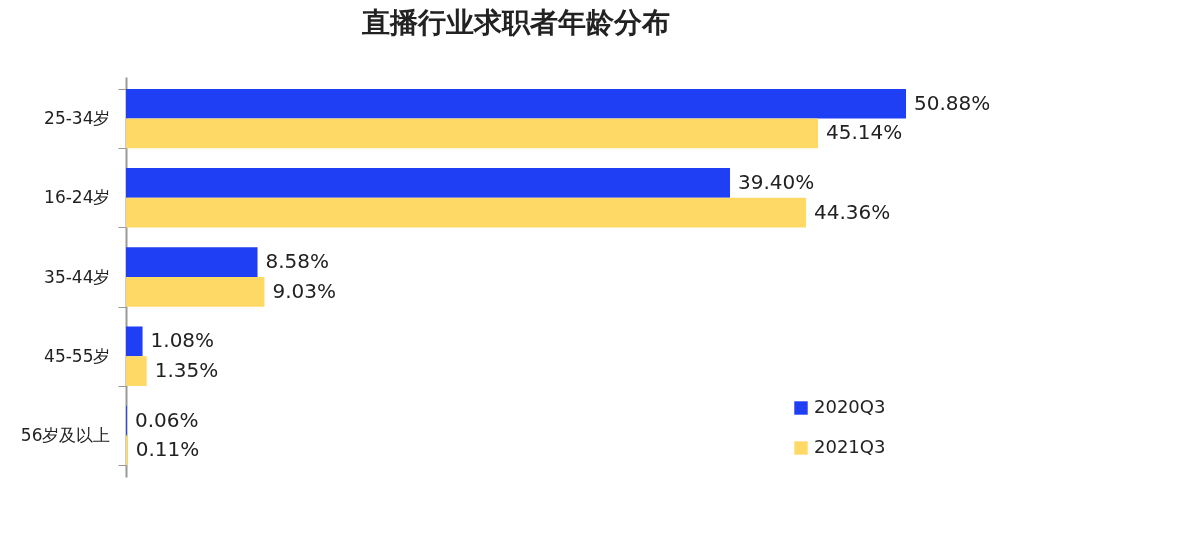 This screenshot has height=538, width=1200. Describe the element at coordinates (515, 22) in the screenshot. I see `chart-title: 直播行业求职者年龄分布` at that location.